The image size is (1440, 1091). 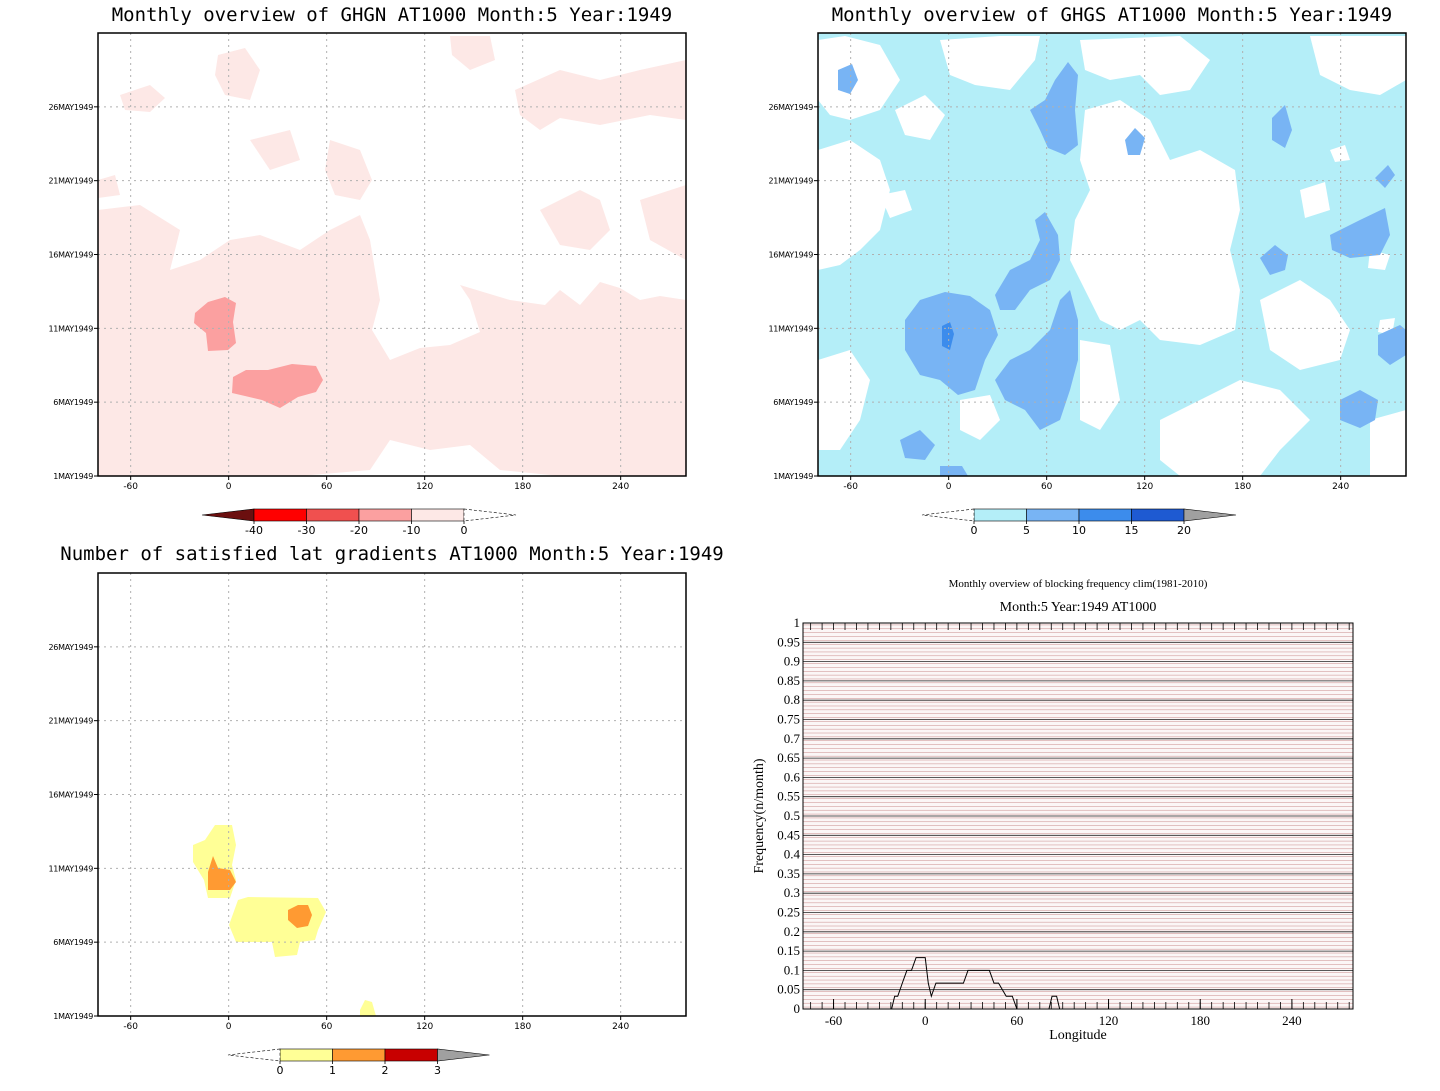 What do you see at coordinates (797, 1008) in the screenshot?
I see `y-tick-label: 0` at bounding box center [797, 1008].